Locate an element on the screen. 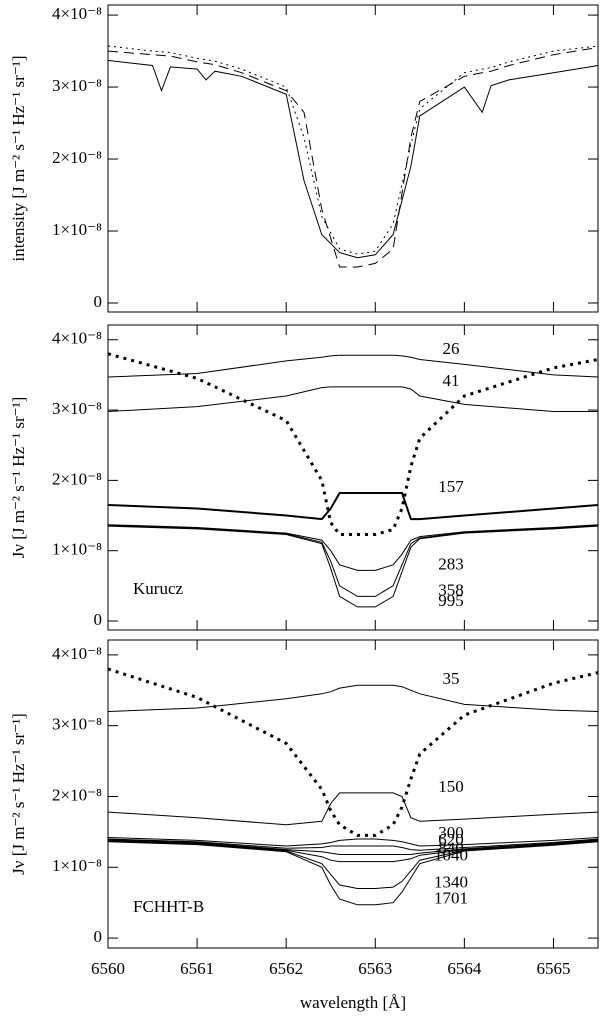 This screenshot has width=600, height=1020. annotation: FCHHT-B is located at coordinates (168, 906).